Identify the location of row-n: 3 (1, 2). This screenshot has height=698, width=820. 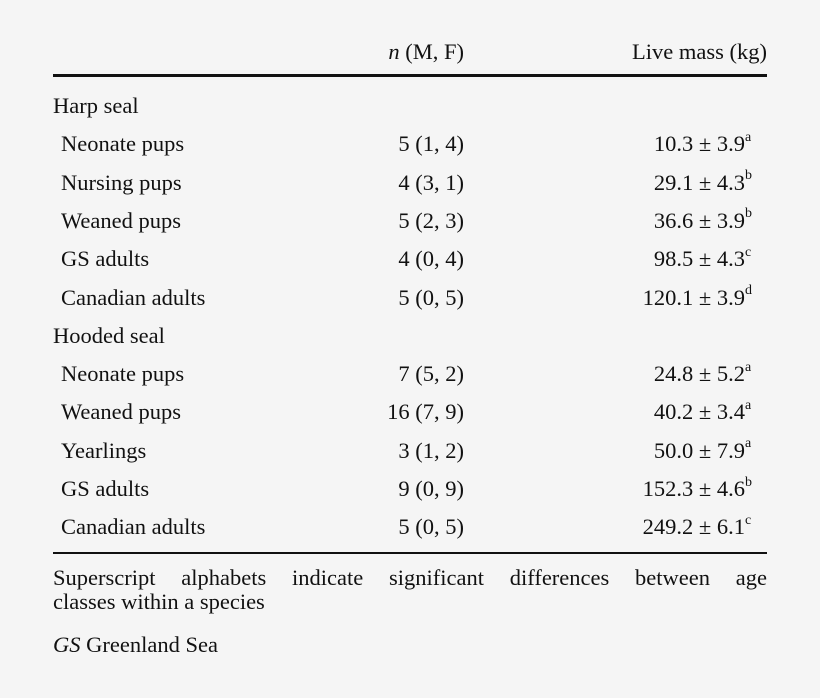
(431, 450).